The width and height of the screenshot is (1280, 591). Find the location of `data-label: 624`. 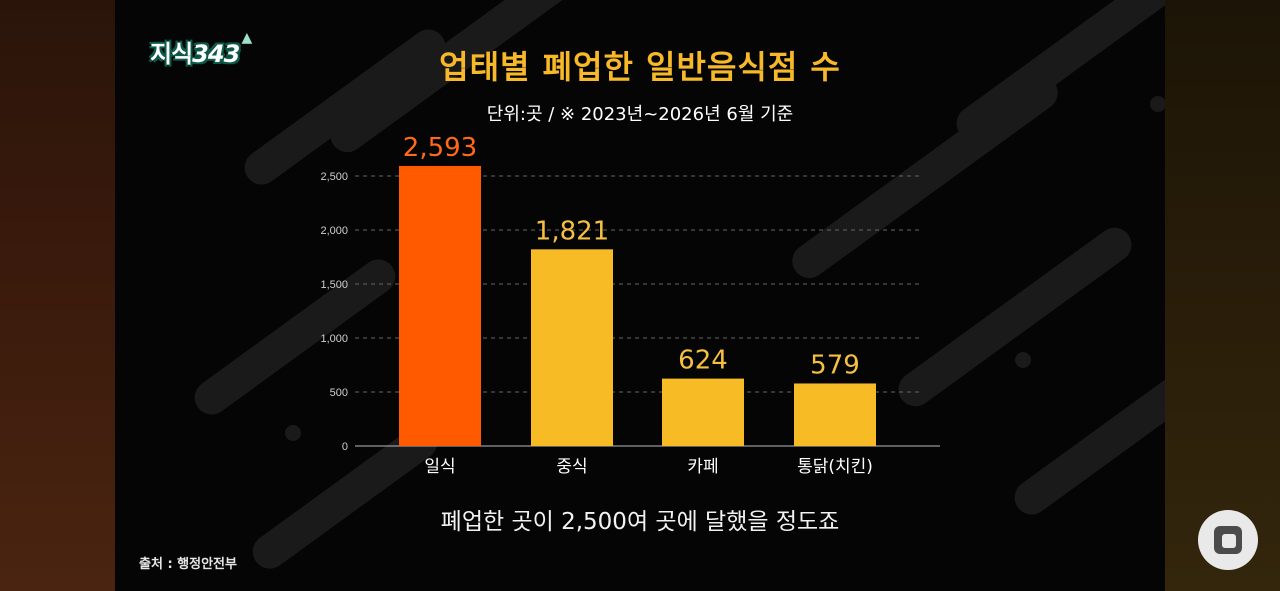

data-label: 624 is located at coordinates (703, 361).